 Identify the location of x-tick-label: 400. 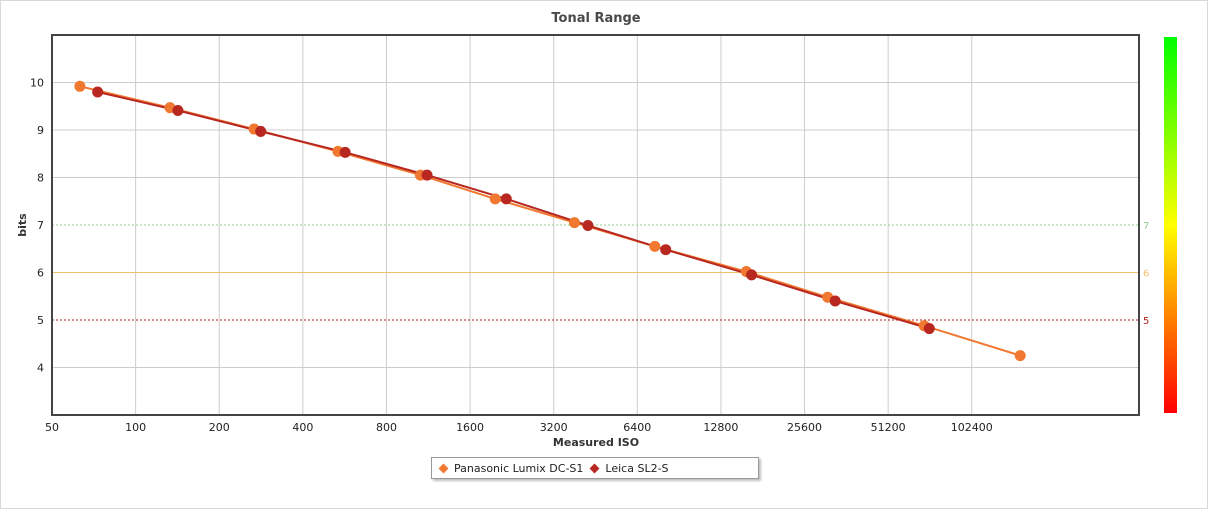
(302, 427).